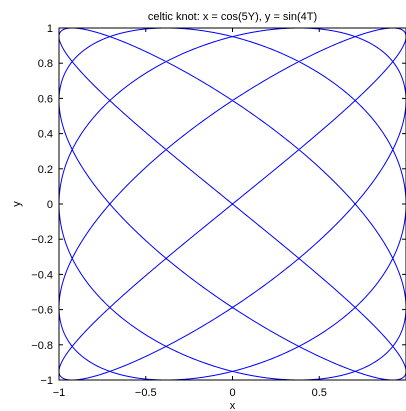 Image resolution: width=406 pixels, height=411 pixels. What do you see at coordinates (17, 204) in the screenshot?
I see `y-axis-label: y` at bounding box center [17, 204].